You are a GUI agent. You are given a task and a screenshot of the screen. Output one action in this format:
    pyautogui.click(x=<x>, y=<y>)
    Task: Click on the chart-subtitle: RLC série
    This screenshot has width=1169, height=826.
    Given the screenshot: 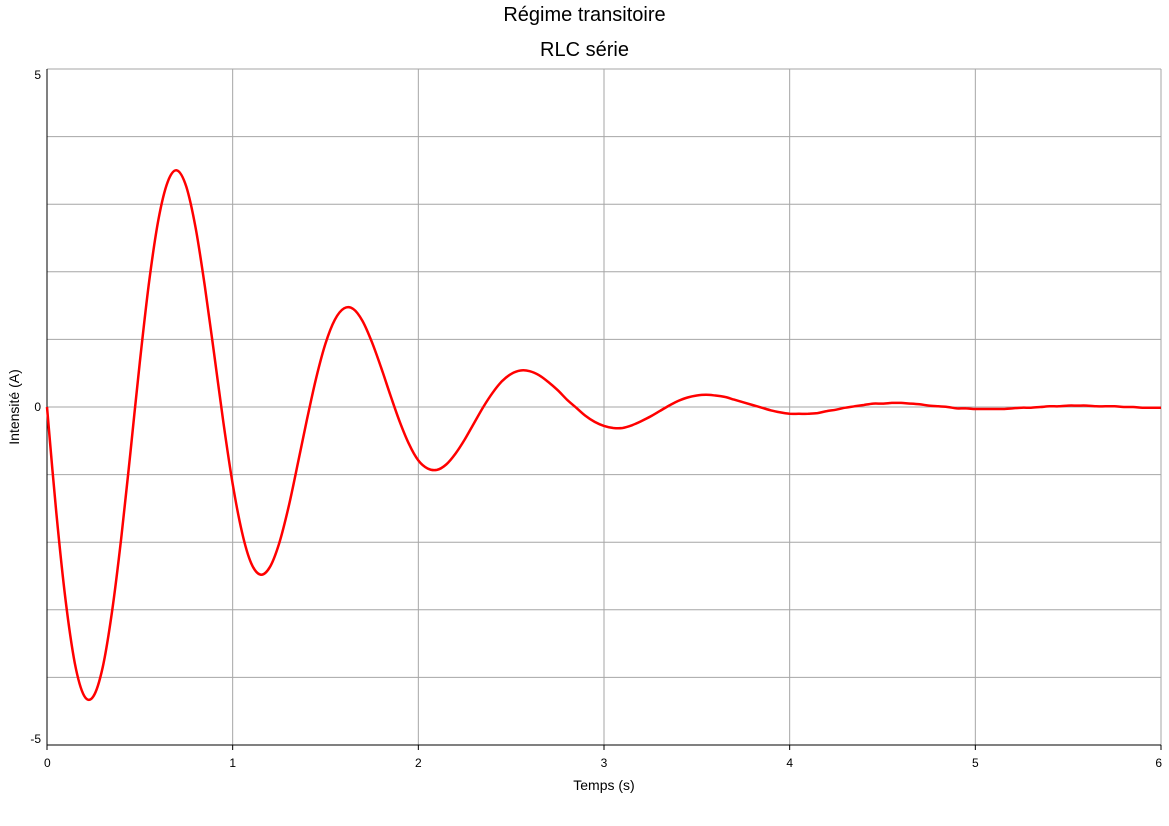 What is the action you would take?
    pyautogui.click(x=584, y=50)
    